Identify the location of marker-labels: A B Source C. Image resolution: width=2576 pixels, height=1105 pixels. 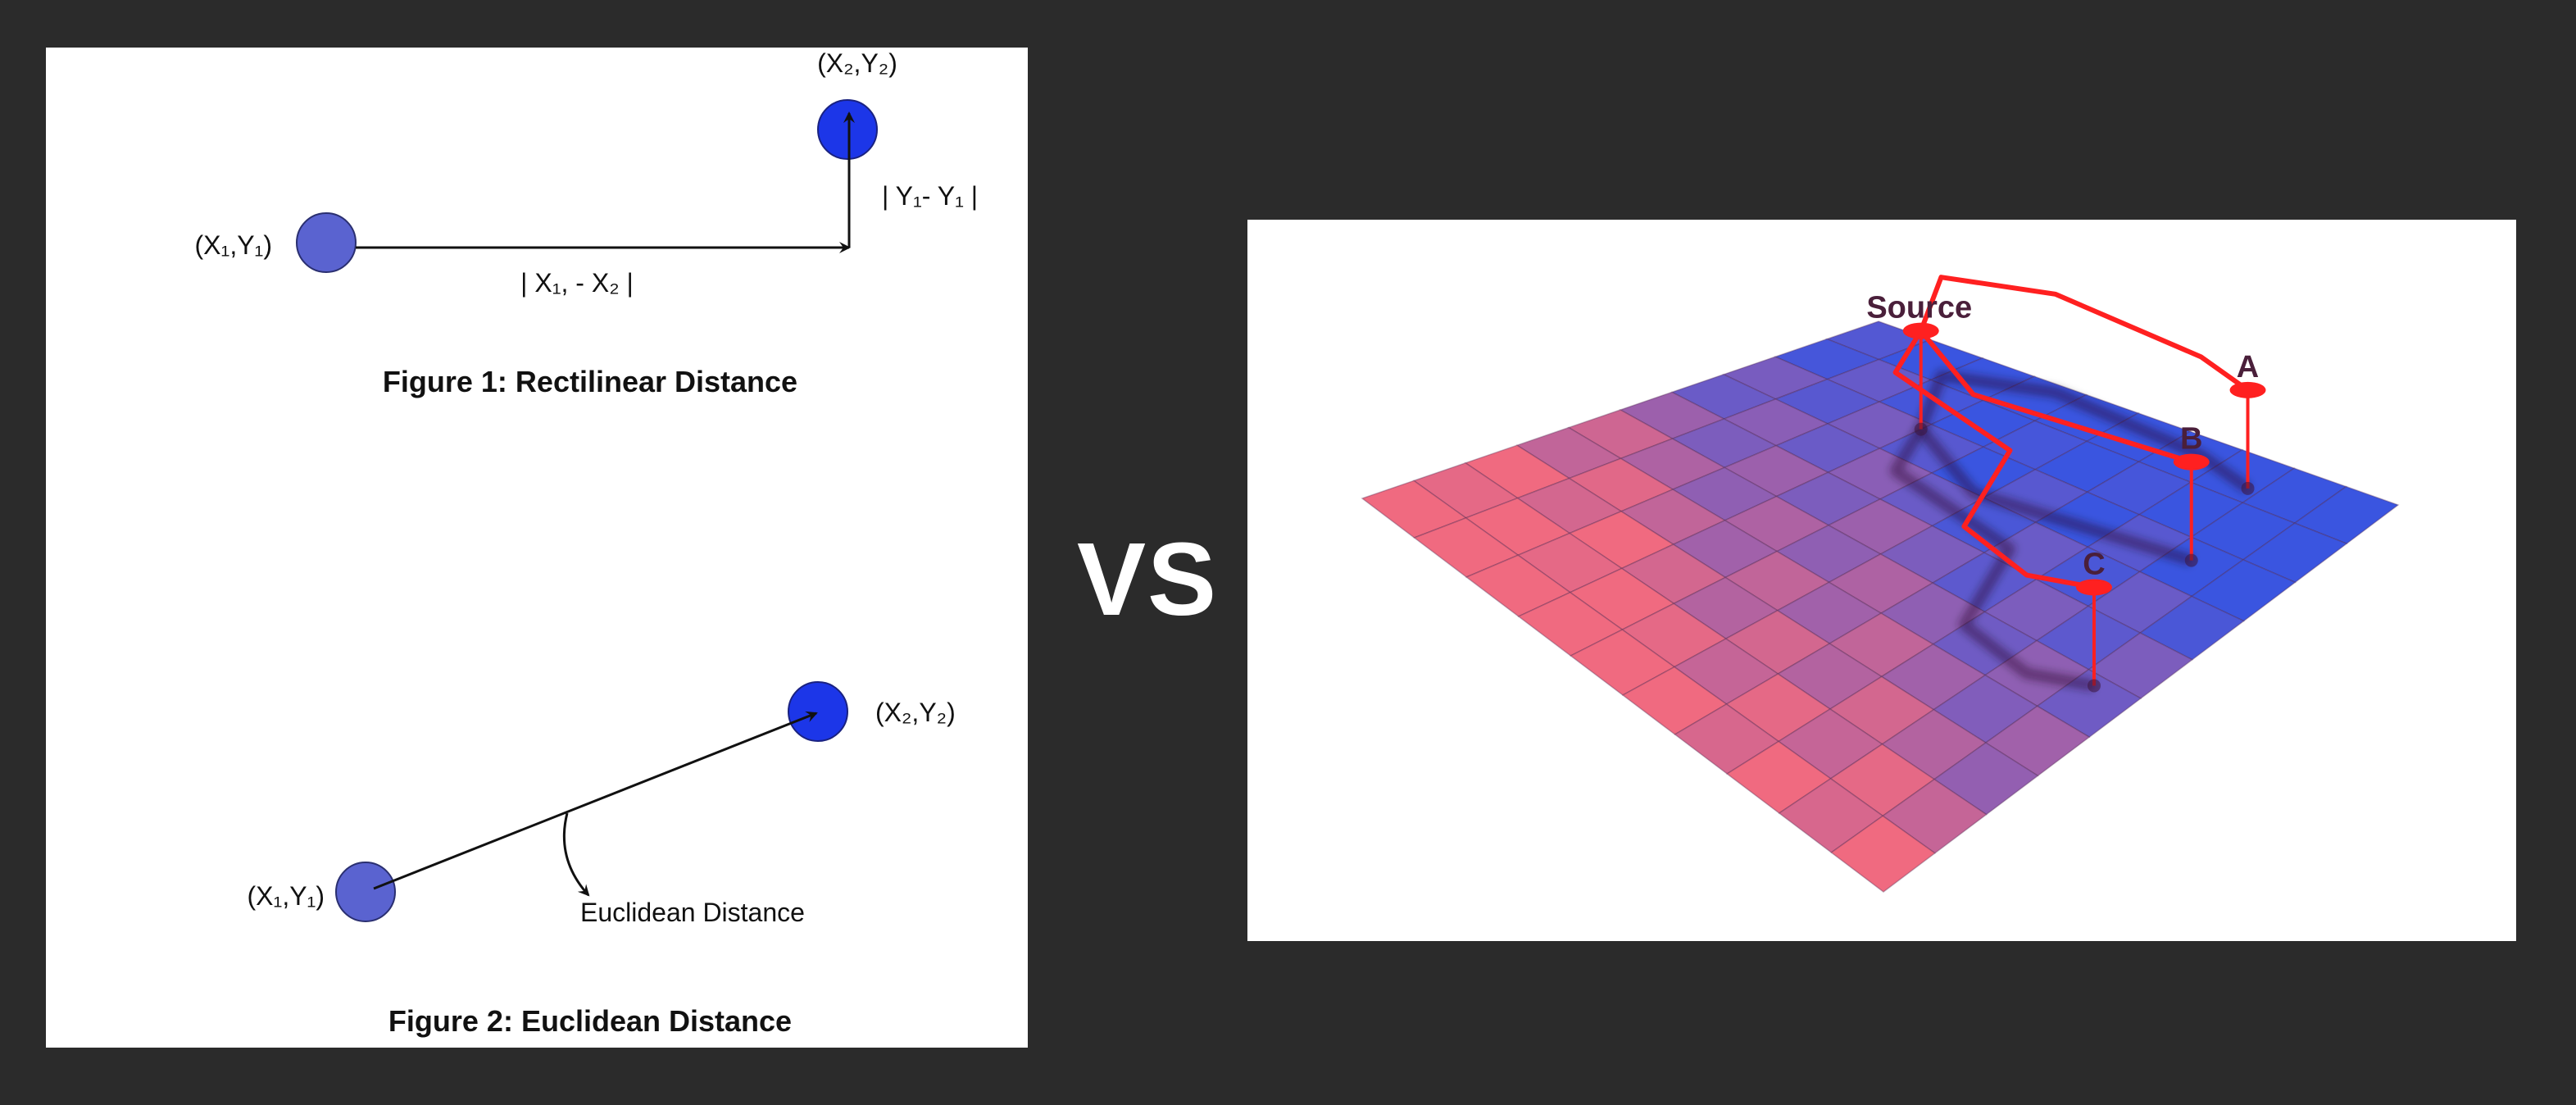
(2062, 436).